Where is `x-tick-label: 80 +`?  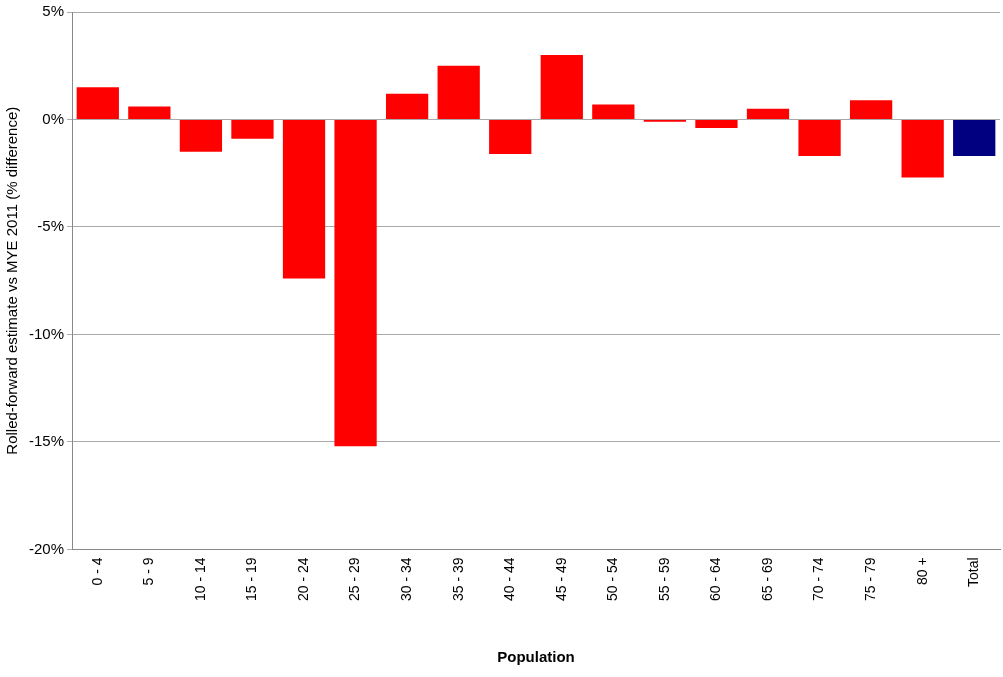
x-tick-label: 80 + is located at coordinates (921, 571).